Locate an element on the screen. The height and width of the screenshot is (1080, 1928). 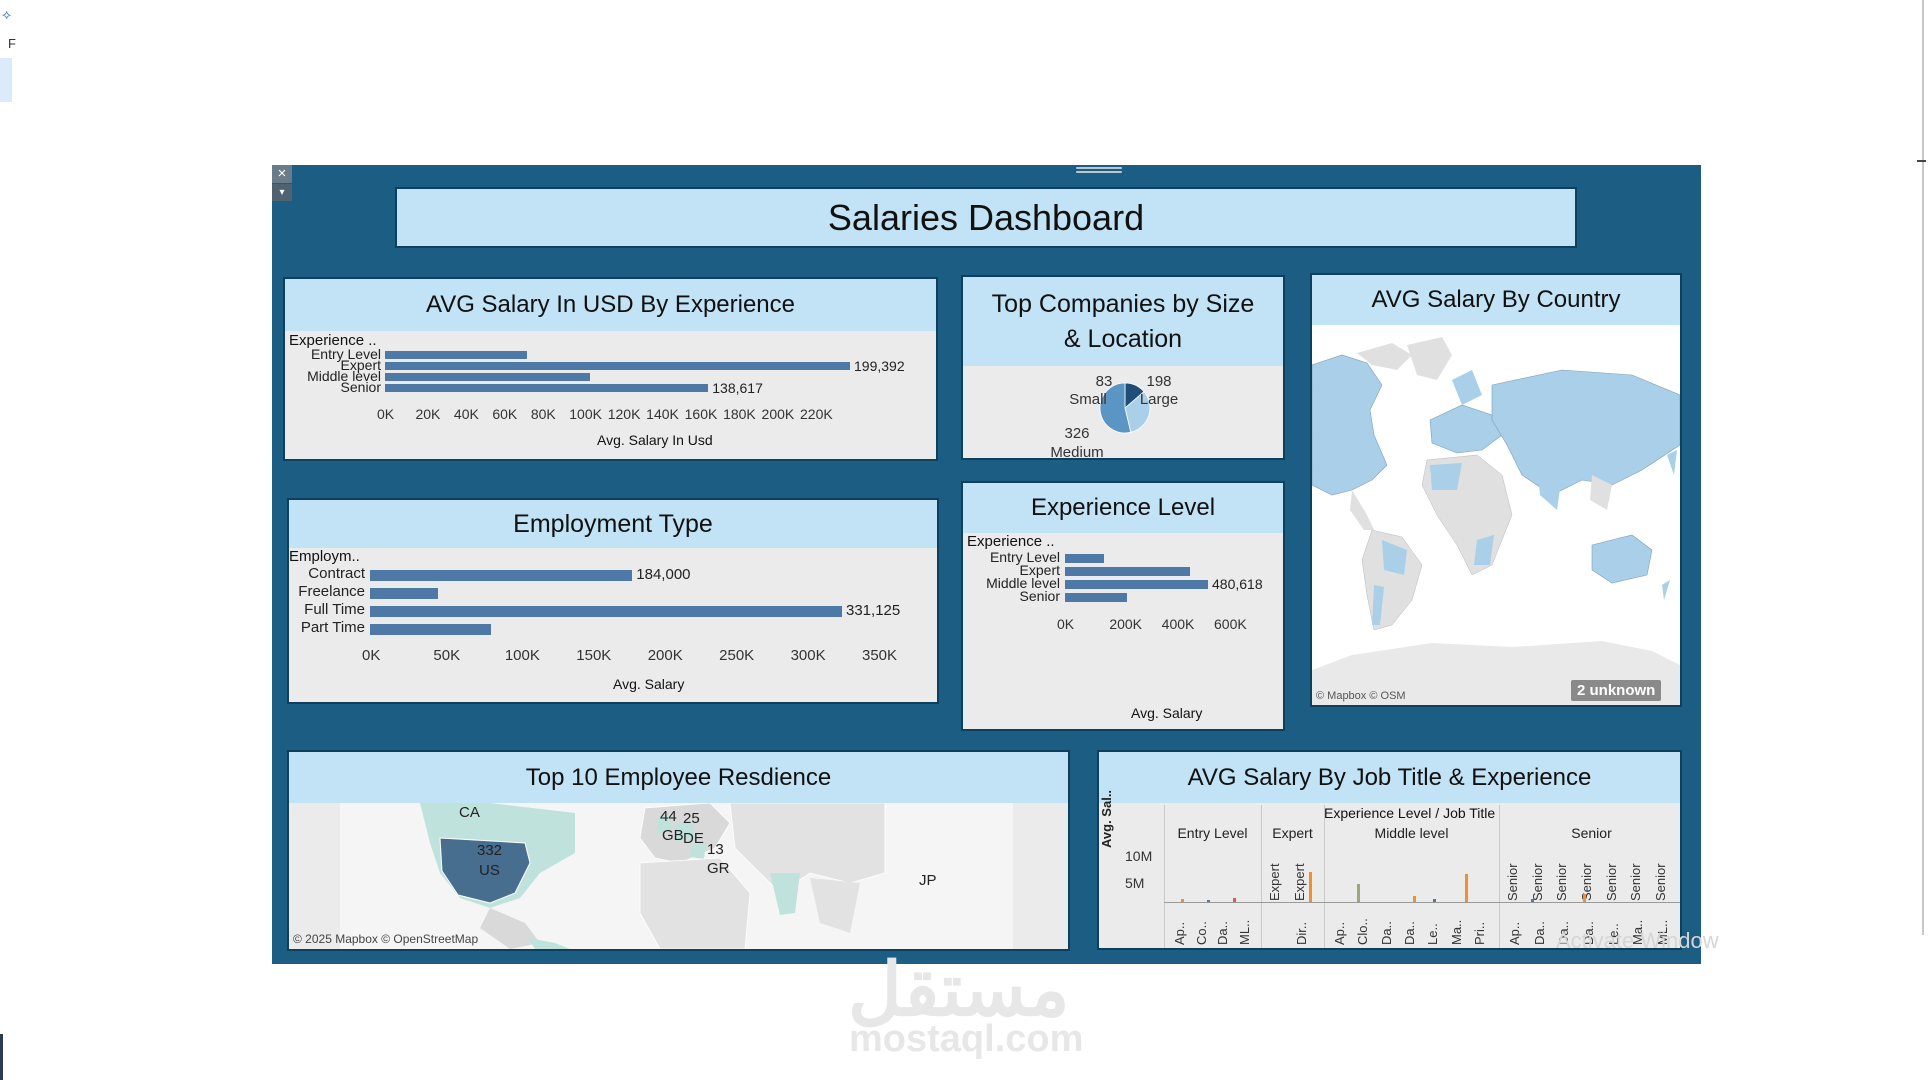
menu-dropdown-icon: ▾ is located at coordinates (282, 192).